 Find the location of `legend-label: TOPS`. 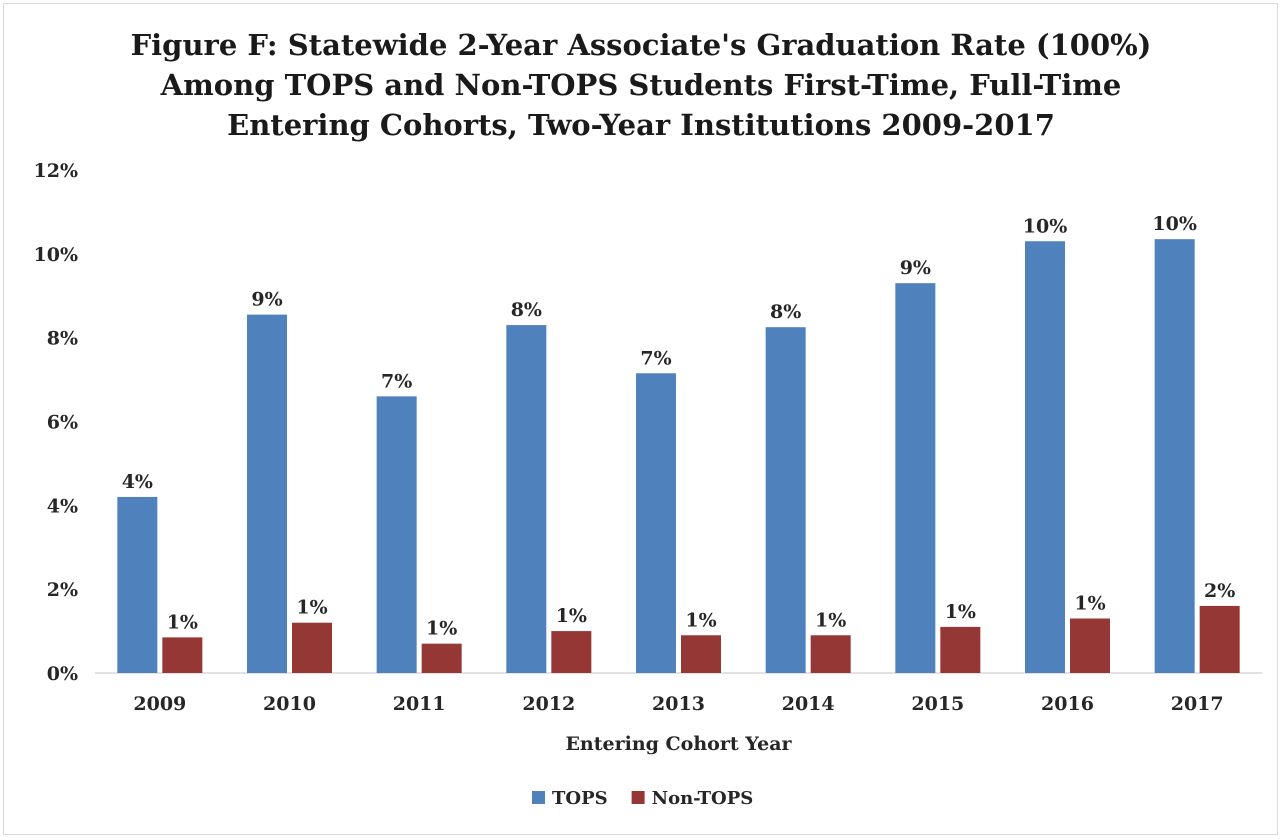

legend-label: TOPS is located at coordinates (580, 798).